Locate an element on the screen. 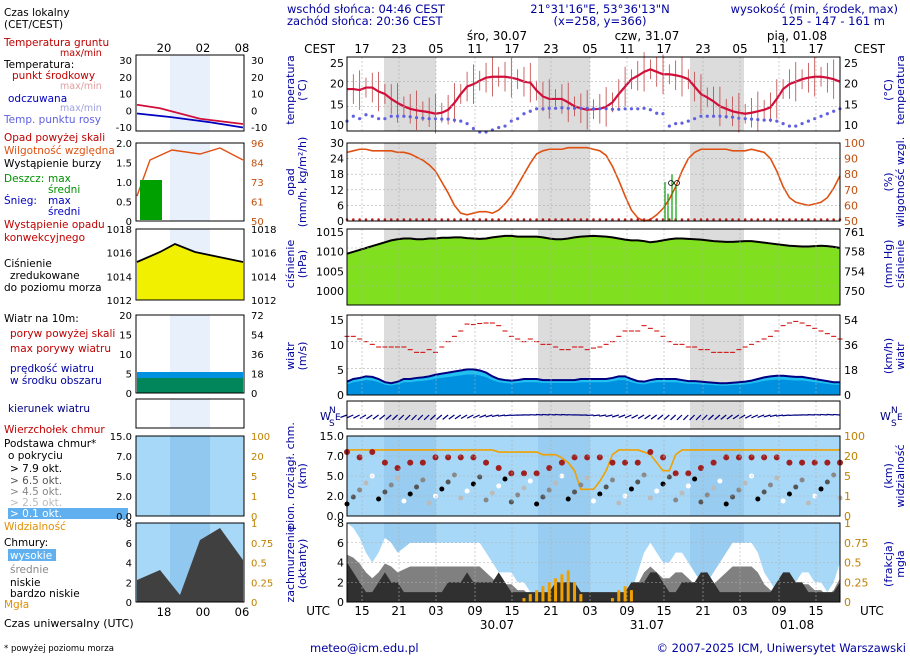  temp-axis-title-right: temperatura is located at coordinates (900, 89).